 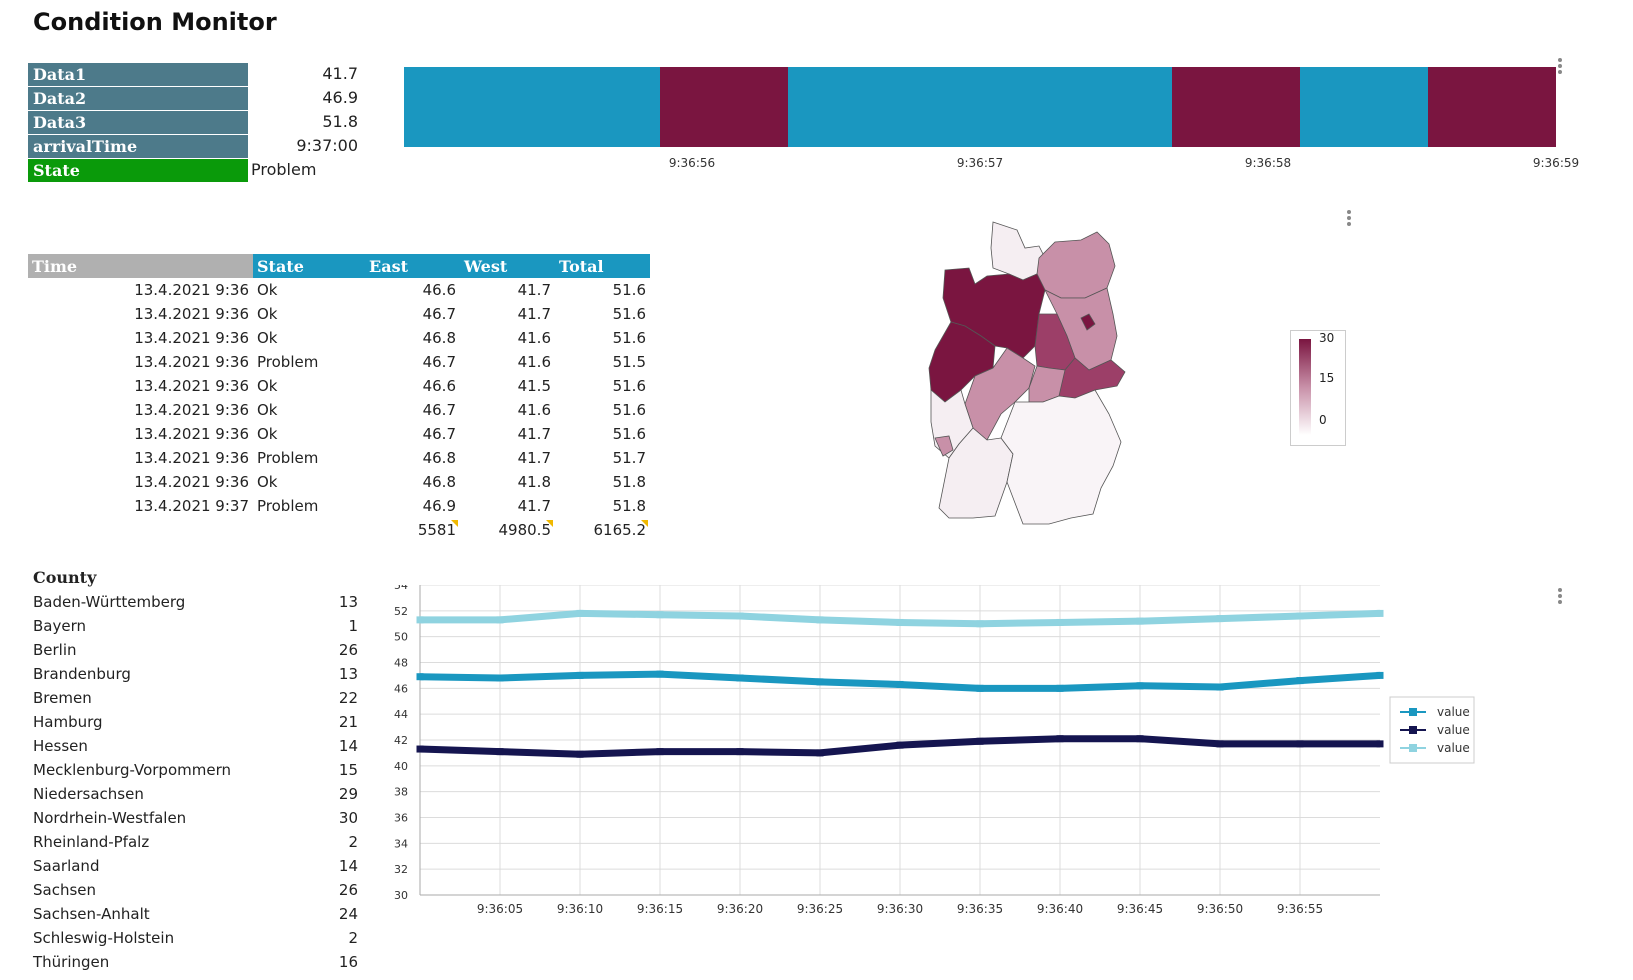 I want to click on legend-tick: 15, so click(x=1327, y=378).